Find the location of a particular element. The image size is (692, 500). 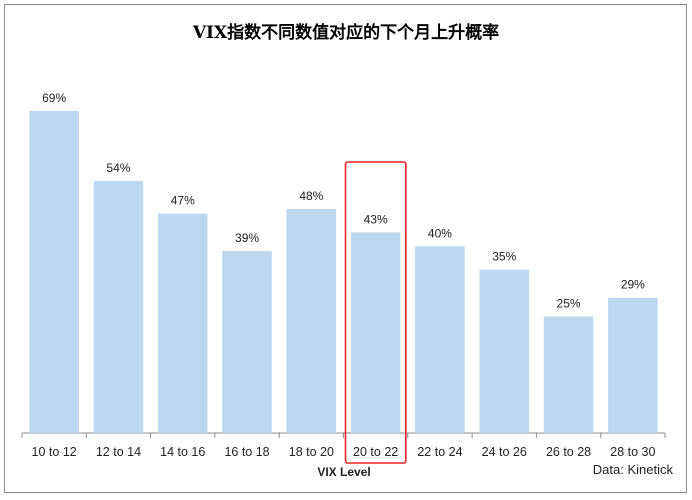

bar-value-label: 35% is located at coordinates (504, 257).